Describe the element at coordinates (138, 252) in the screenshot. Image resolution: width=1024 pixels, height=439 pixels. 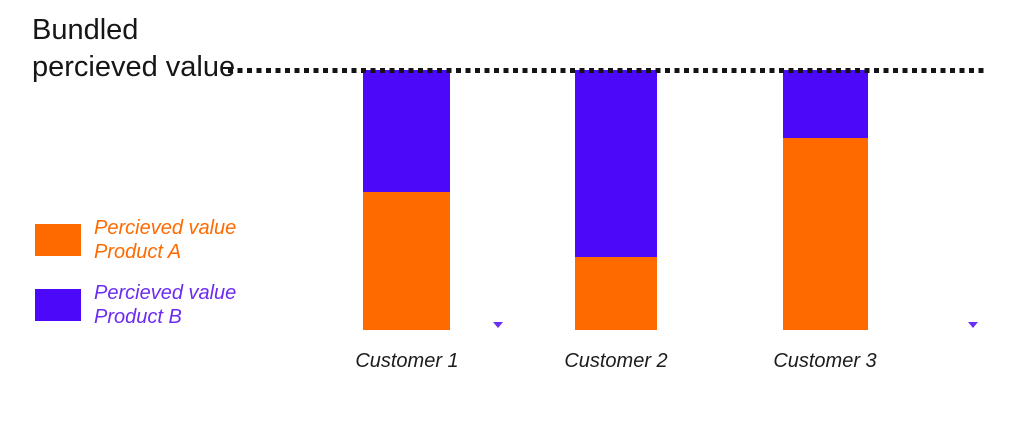
I see `legend-label-product-a-line2: Product A` at that location.